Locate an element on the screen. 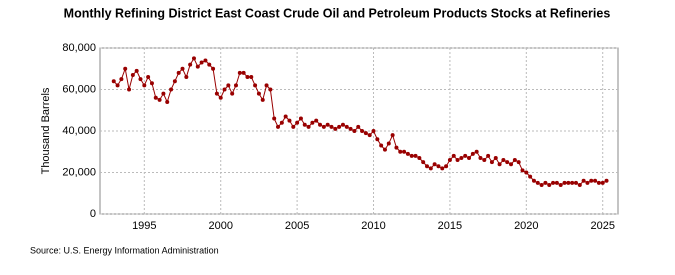 This screenshot has width=675, height=275. y-tick-label: 60,000 is located at coordinates (79, 89).